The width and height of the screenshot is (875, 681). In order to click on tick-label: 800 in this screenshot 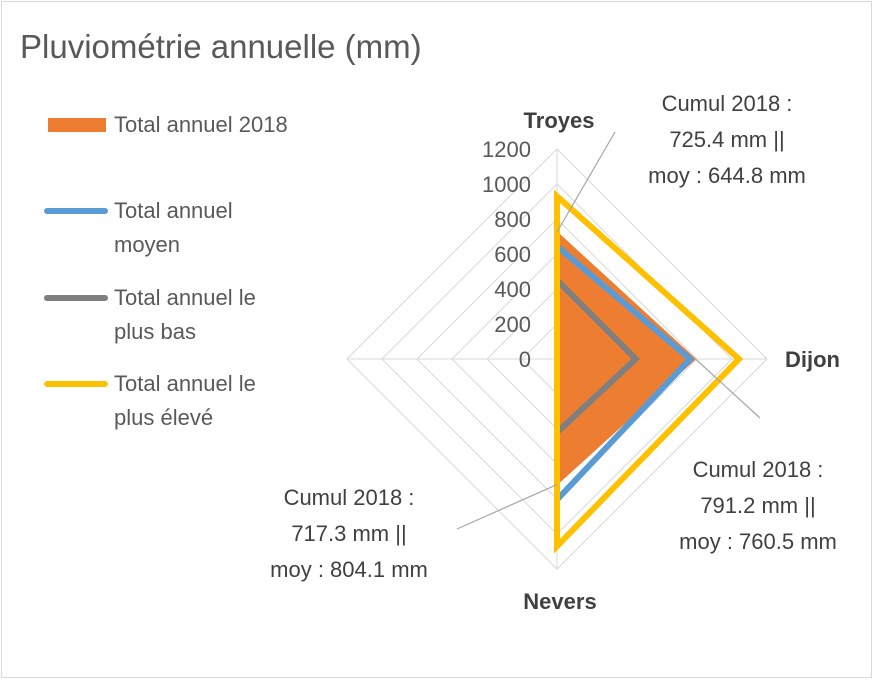, I will do `click(512, 219)`.